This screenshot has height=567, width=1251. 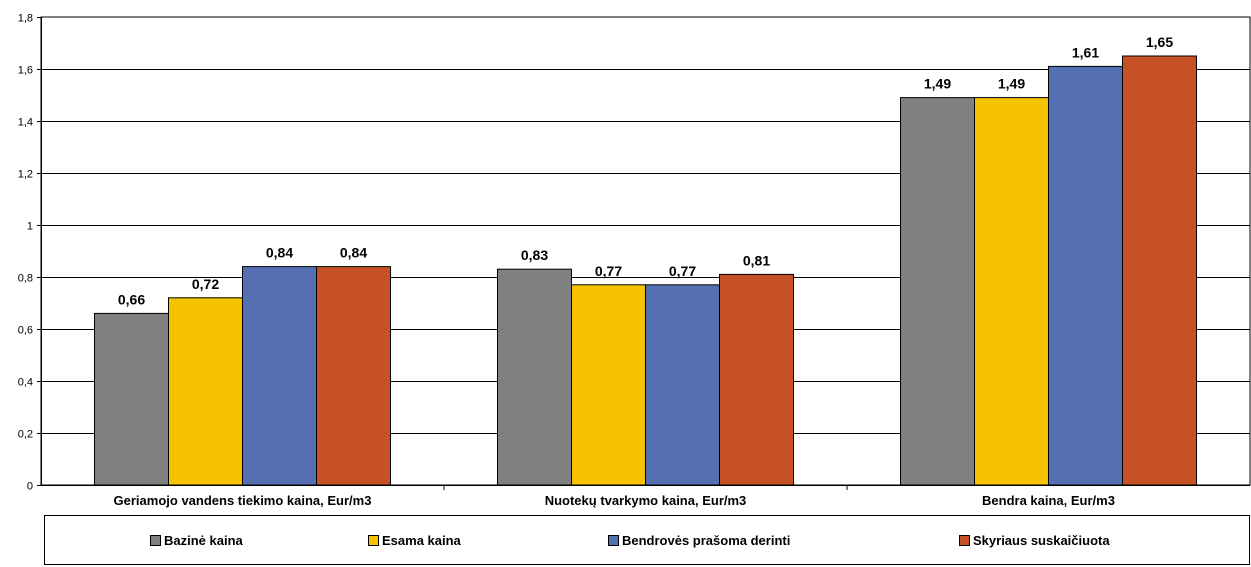 I want to click on x-tick-label: Nuotekų tvarkymo kaina, Eur/m3, so click(x=646, y=500).